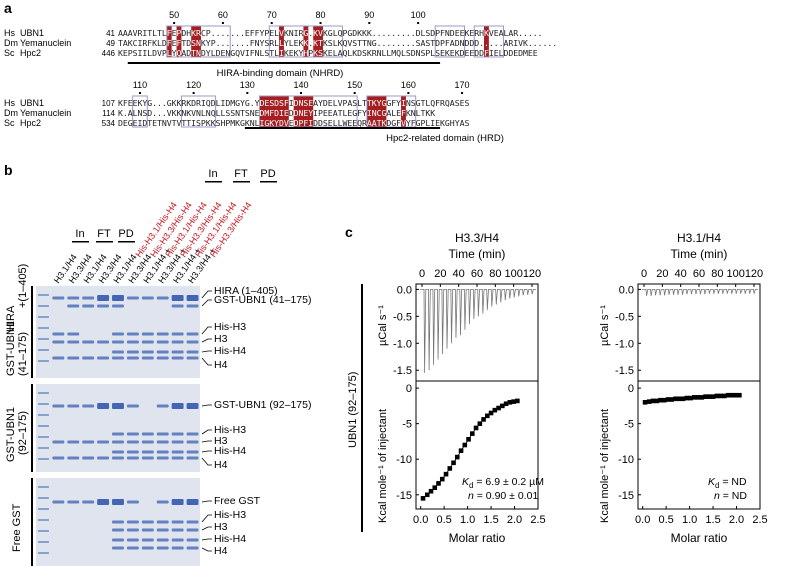 Image resolution: width=788 pixels, height=566 pixels. Describe the element at coordinates (125, 234) in the screenshot. I see `group-label: PD` at that location.